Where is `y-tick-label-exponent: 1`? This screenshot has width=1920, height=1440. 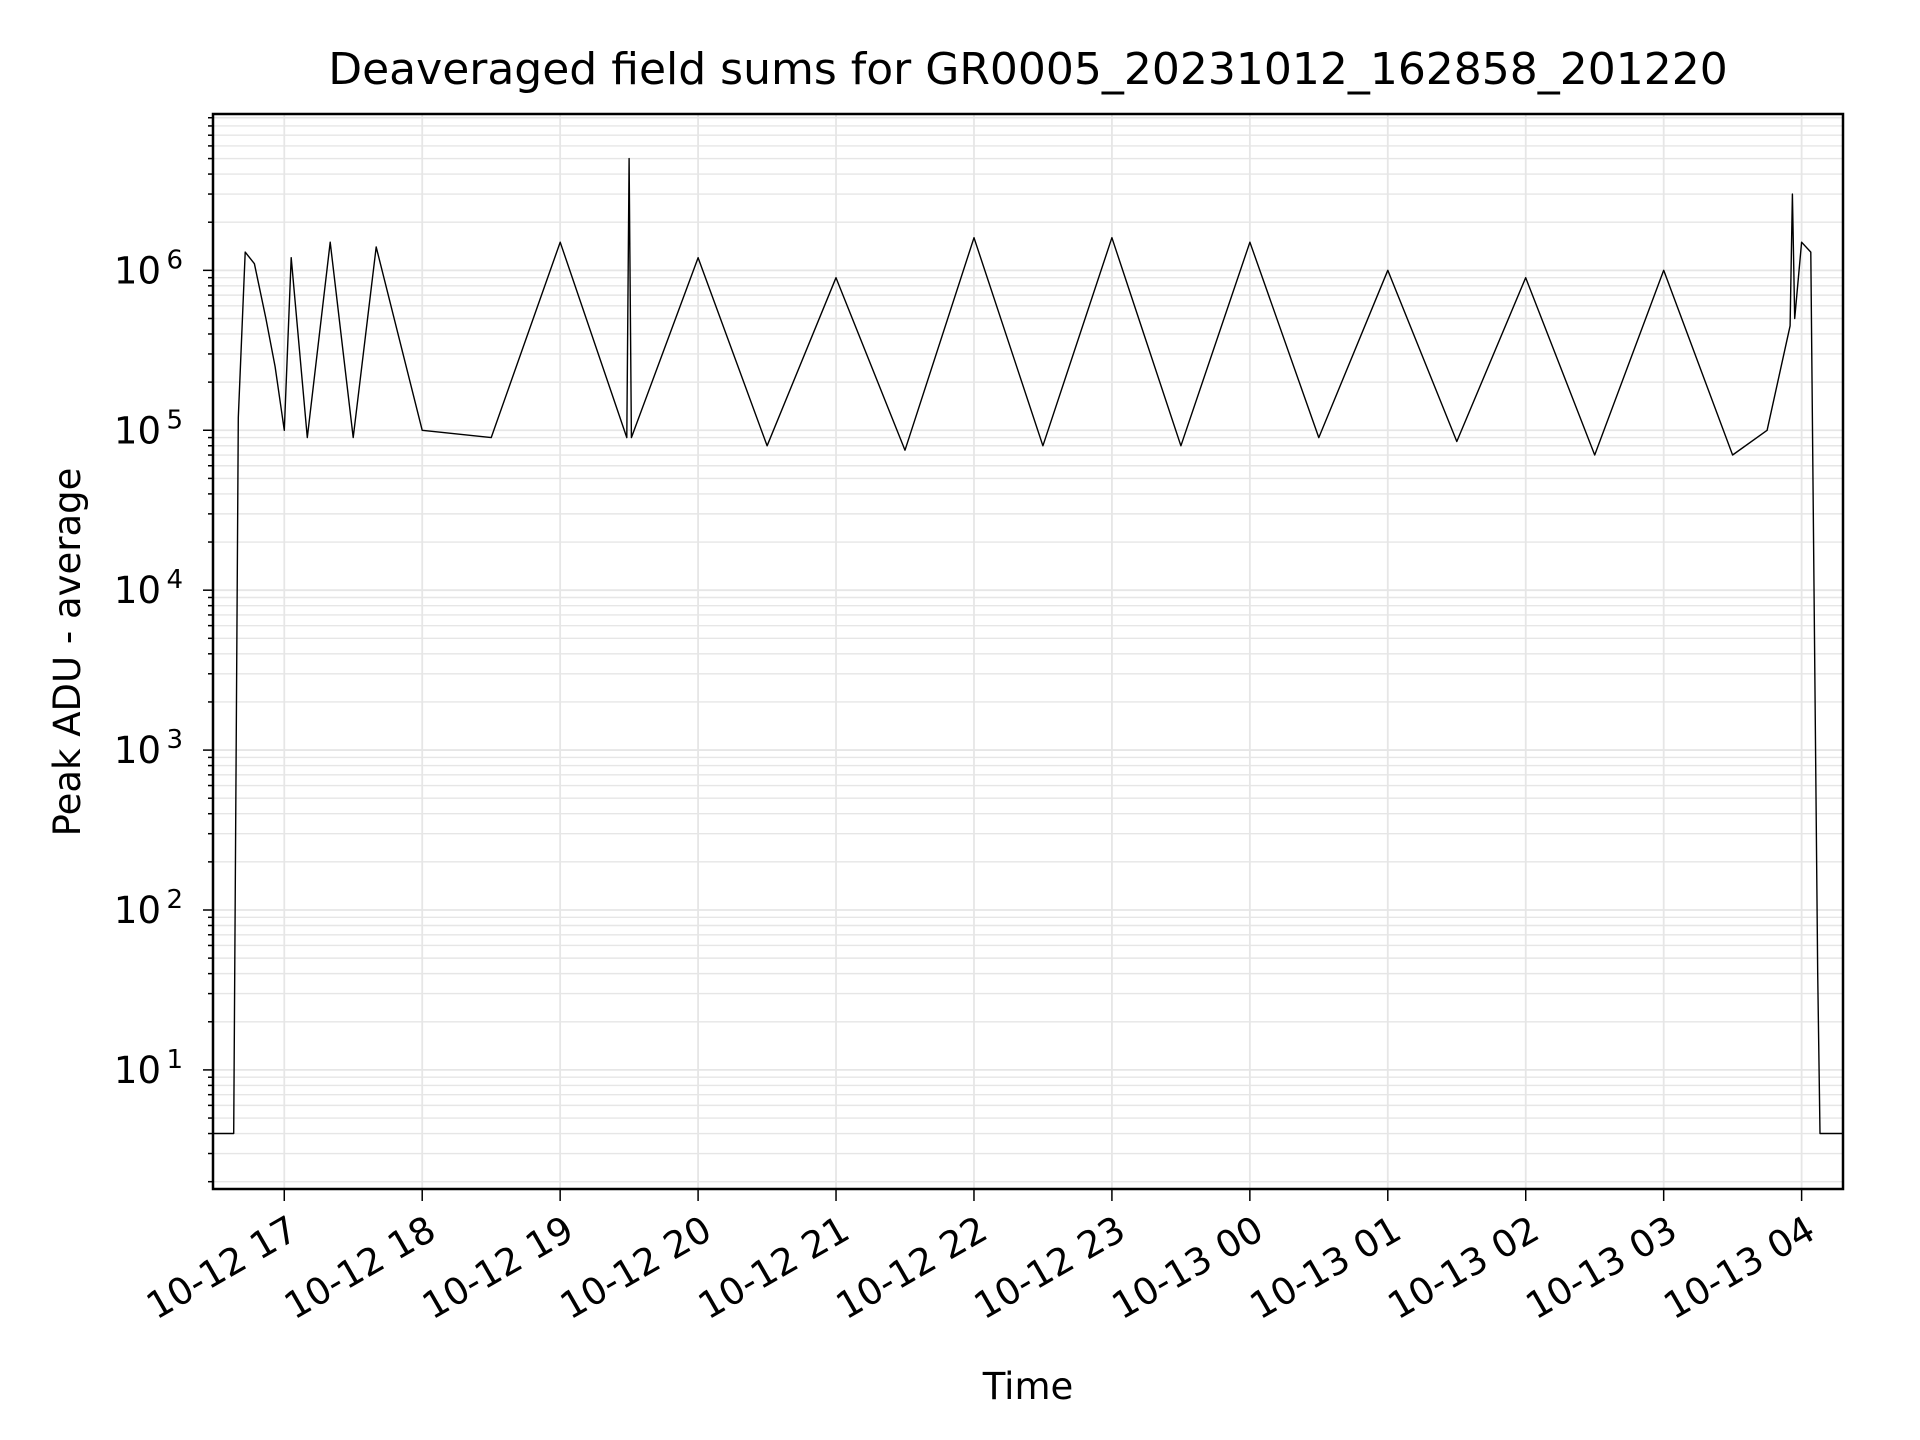
y-tick-label-exponent: 1 is located at coordinates (174, 1060).